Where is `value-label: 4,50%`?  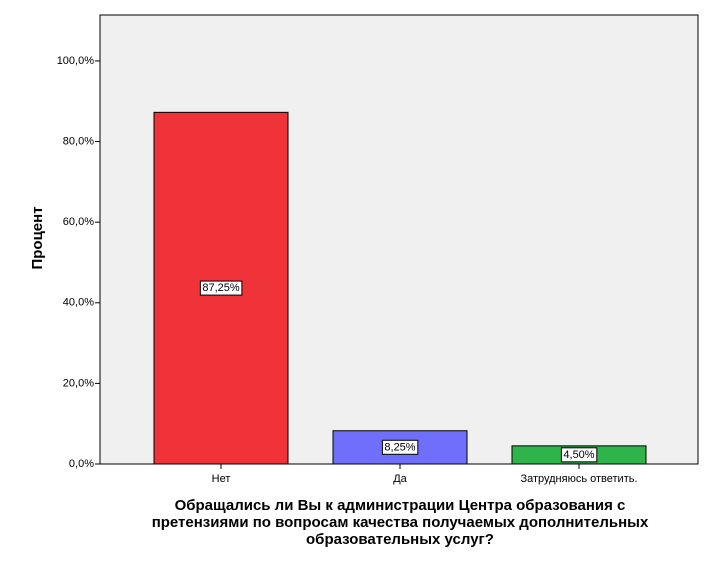
value-label: 4,50% is located at coordinates (578, 455).